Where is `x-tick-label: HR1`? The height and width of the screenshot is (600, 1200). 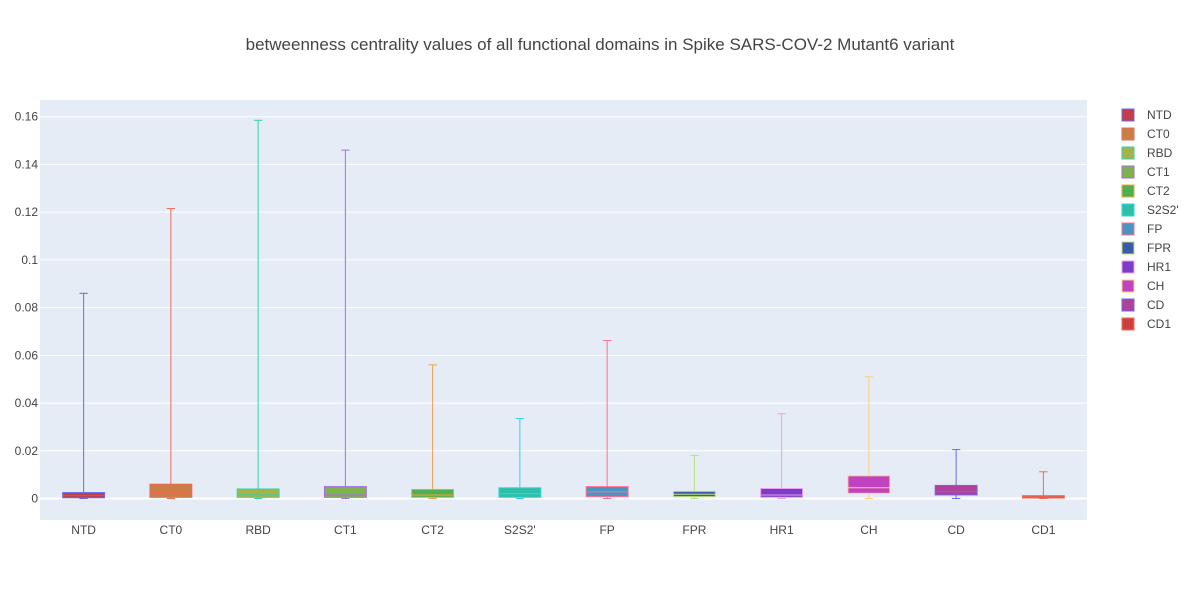
x-tick-label: HR1 is located at coordinates (782, 530).